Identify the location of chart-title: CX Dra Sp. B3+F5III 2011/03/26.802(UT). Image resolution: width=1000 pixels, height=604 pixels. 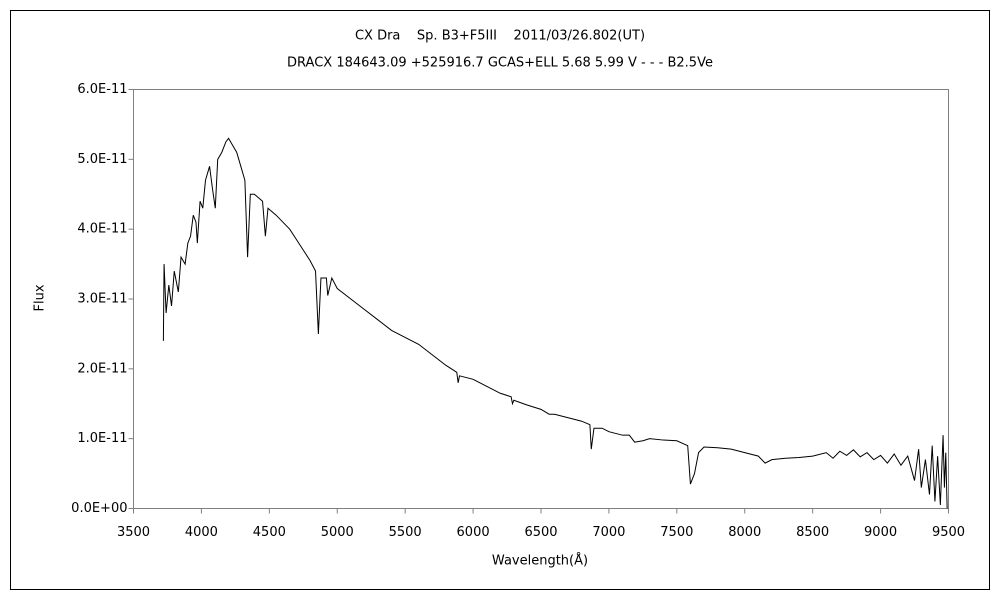
(500, 36).